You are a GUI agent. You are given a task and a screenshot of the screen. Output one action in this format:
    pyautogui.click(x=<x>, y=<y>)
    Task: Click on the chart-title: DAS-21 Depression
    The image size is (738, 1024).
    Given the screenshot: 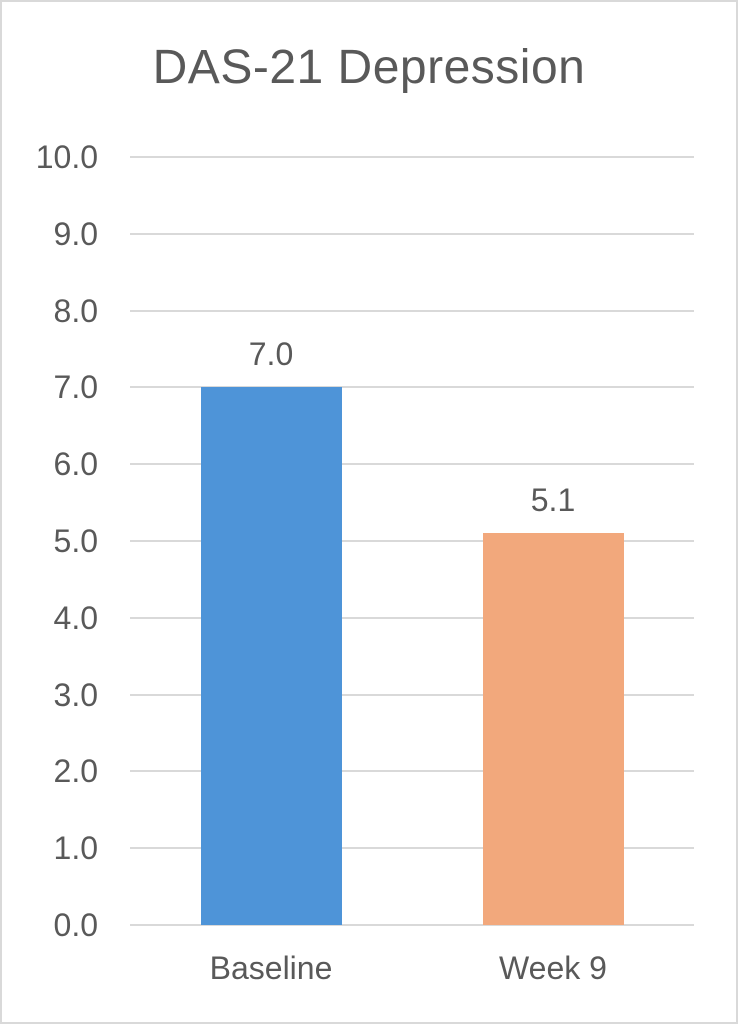 What is the action you would take?
    pyautogui.click(x=369, y=67)
    